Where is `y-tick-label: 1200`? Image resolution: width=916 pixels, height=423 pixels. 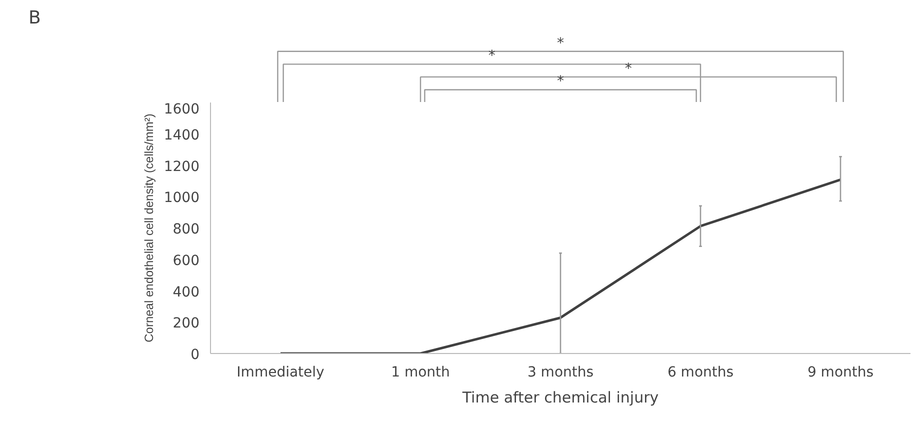
y-tick-label: 1200 is located at coordinates (182, 166).